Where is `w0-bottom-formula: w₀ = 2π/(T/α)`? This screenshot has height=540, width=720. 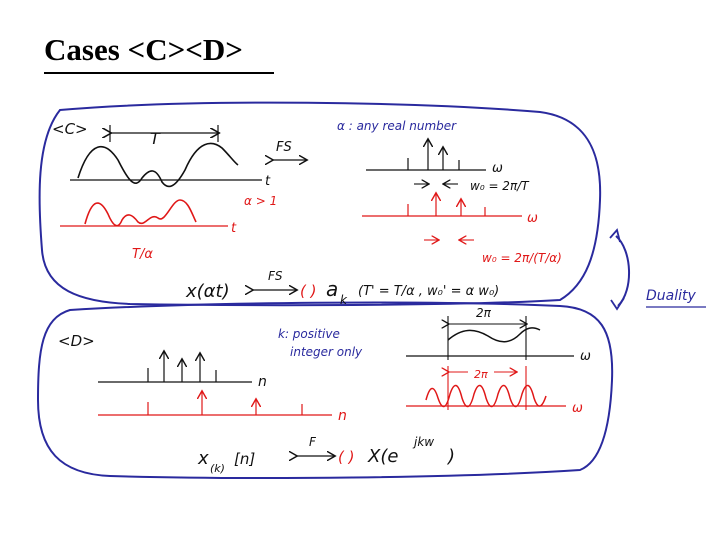
w0-bottom-formula: w₀ = 2π/(T/α) is located at coordinates (522, 258).